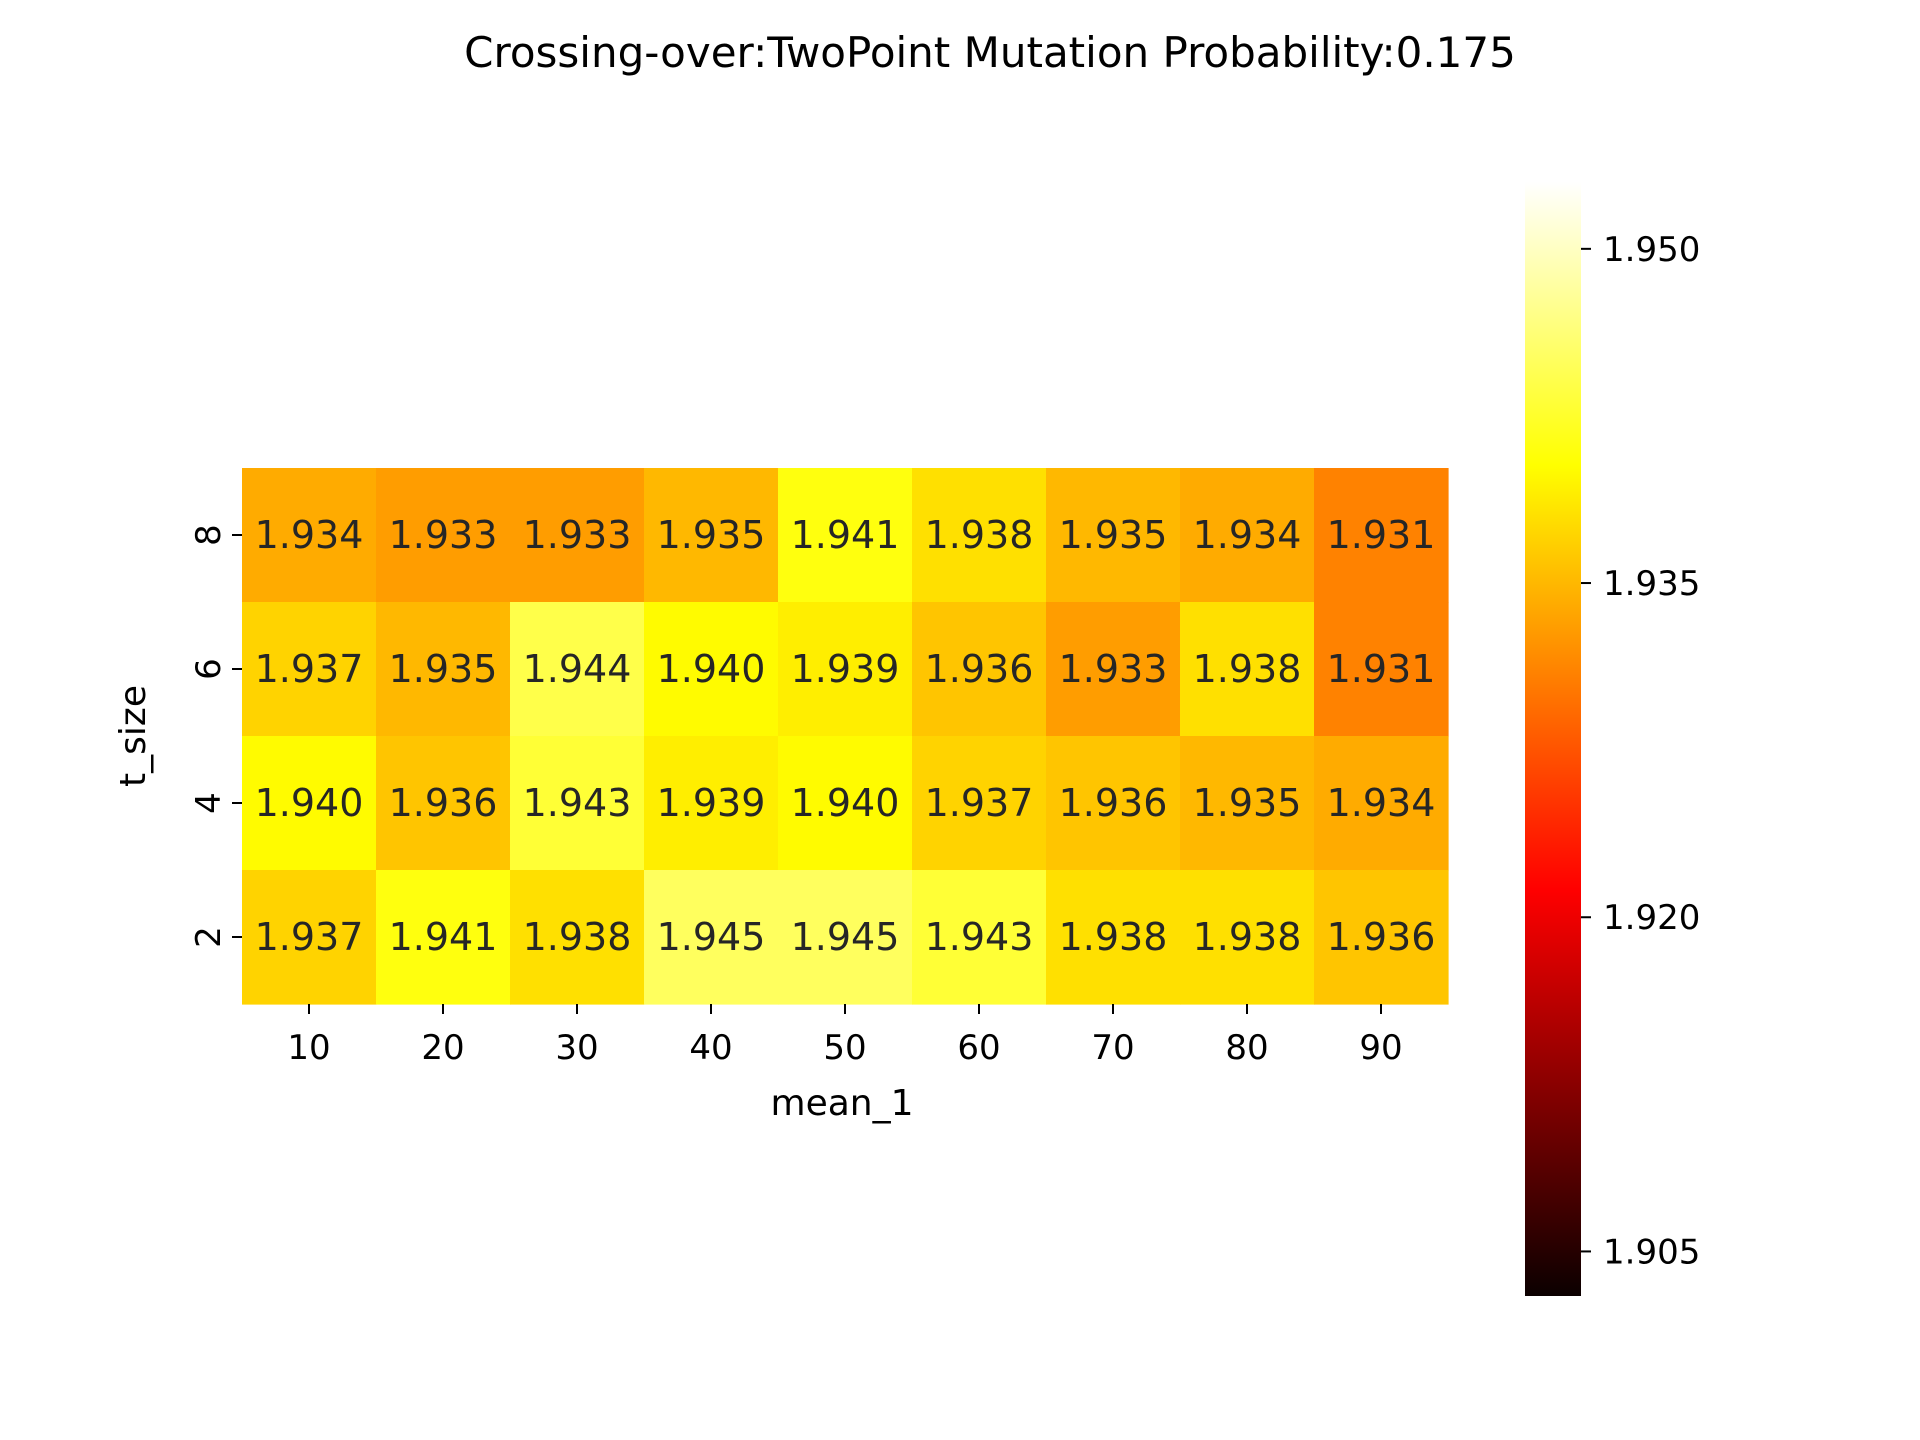 The image size is (1920, 1440). Describe the element at coordinates (1651, 1252) in the screenshot. I see `colorbar-tick-label: 1.905` at that location.